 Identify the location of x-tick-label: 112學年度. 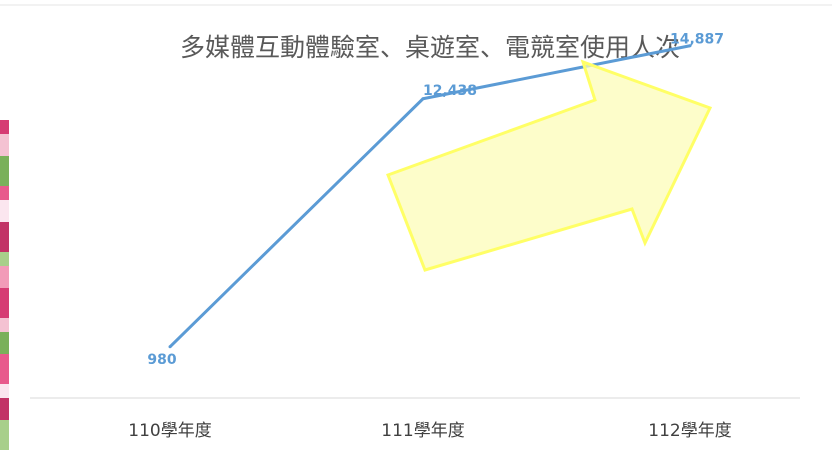
(689, 431).